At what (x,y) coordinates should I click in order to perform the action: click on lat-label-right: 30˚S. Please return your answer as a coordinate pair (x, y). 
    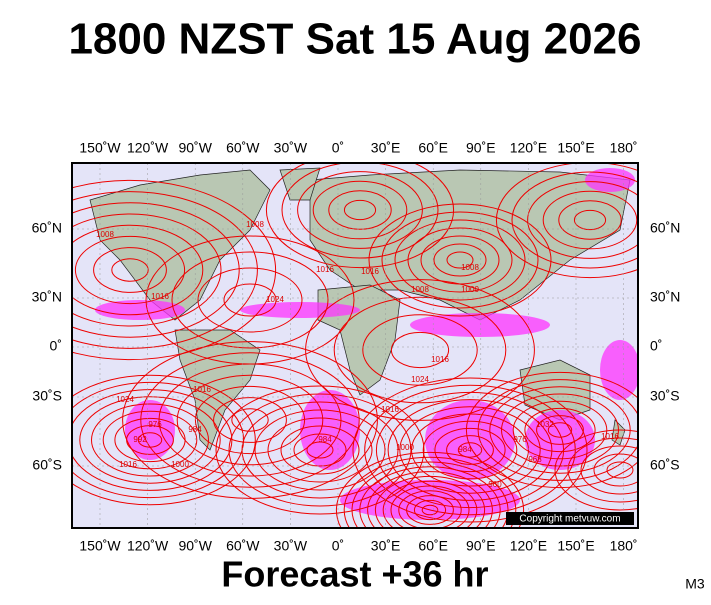
    Looking at the image, I should click on (665, 396).